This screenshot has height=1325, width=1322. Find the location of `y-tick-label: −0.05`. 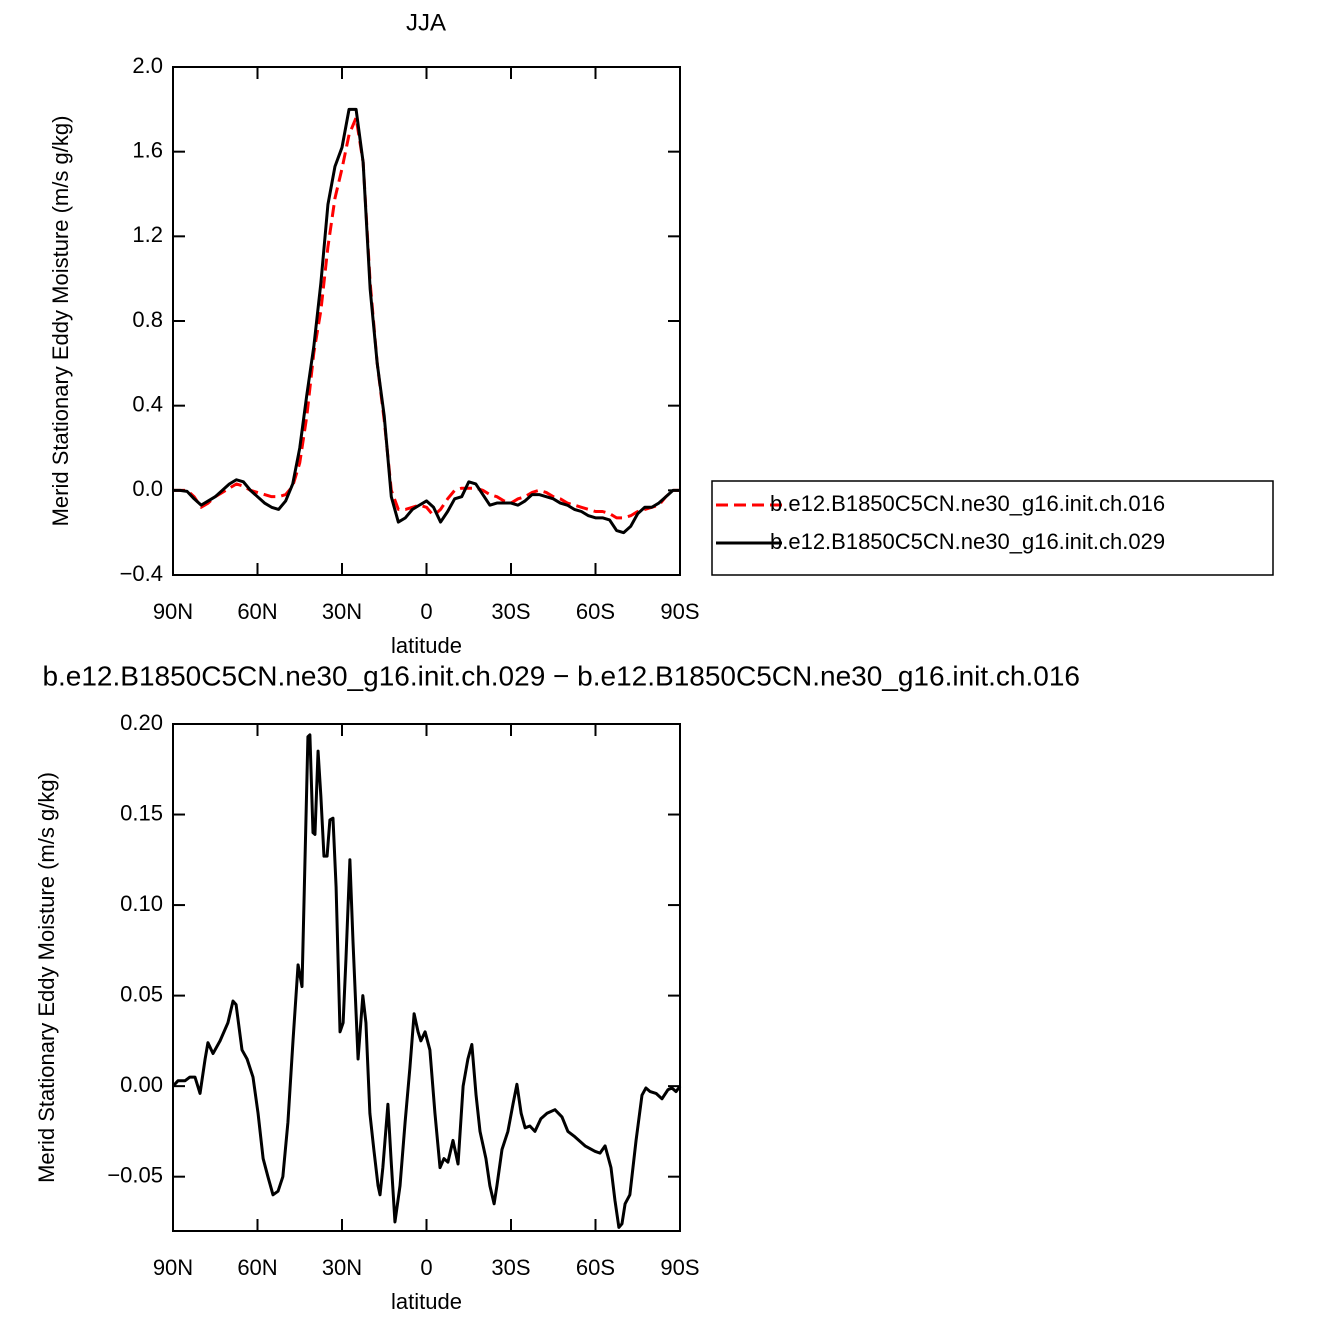

y-tick-label: −0.05 is located at coordinates (135, 1174).